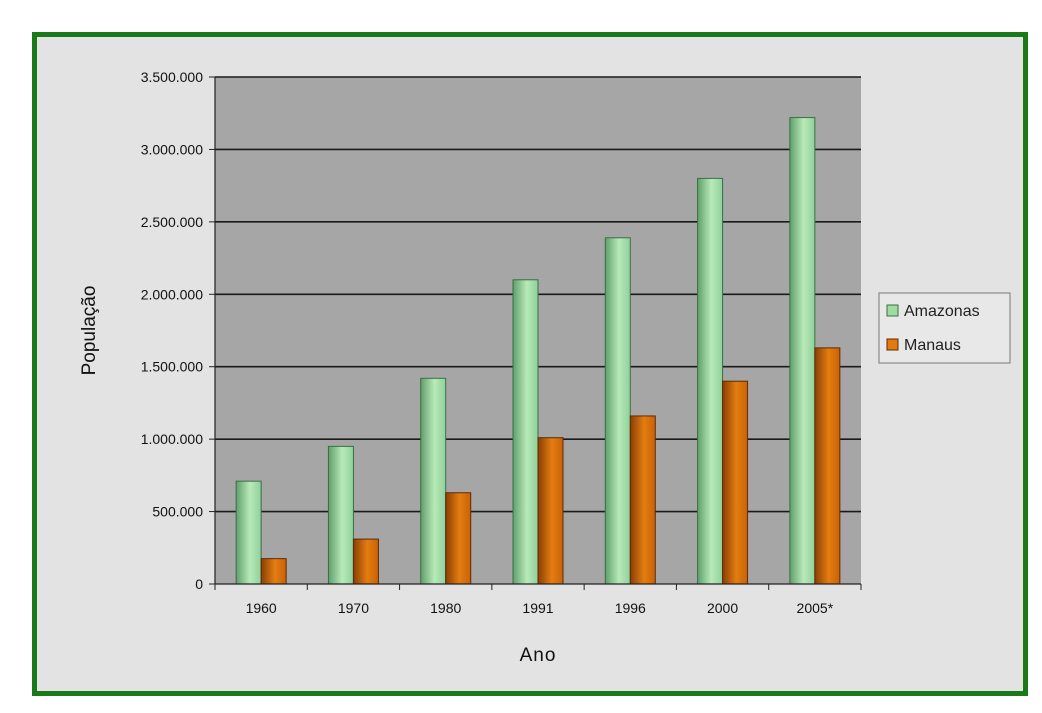 Image resolution: width=1042 pixels, height=713 pixels. What do you see at coordinates (172, 77) in the screenshot?
I see `y-tick-label: 3.500.000` at bounding box center [172, 77].